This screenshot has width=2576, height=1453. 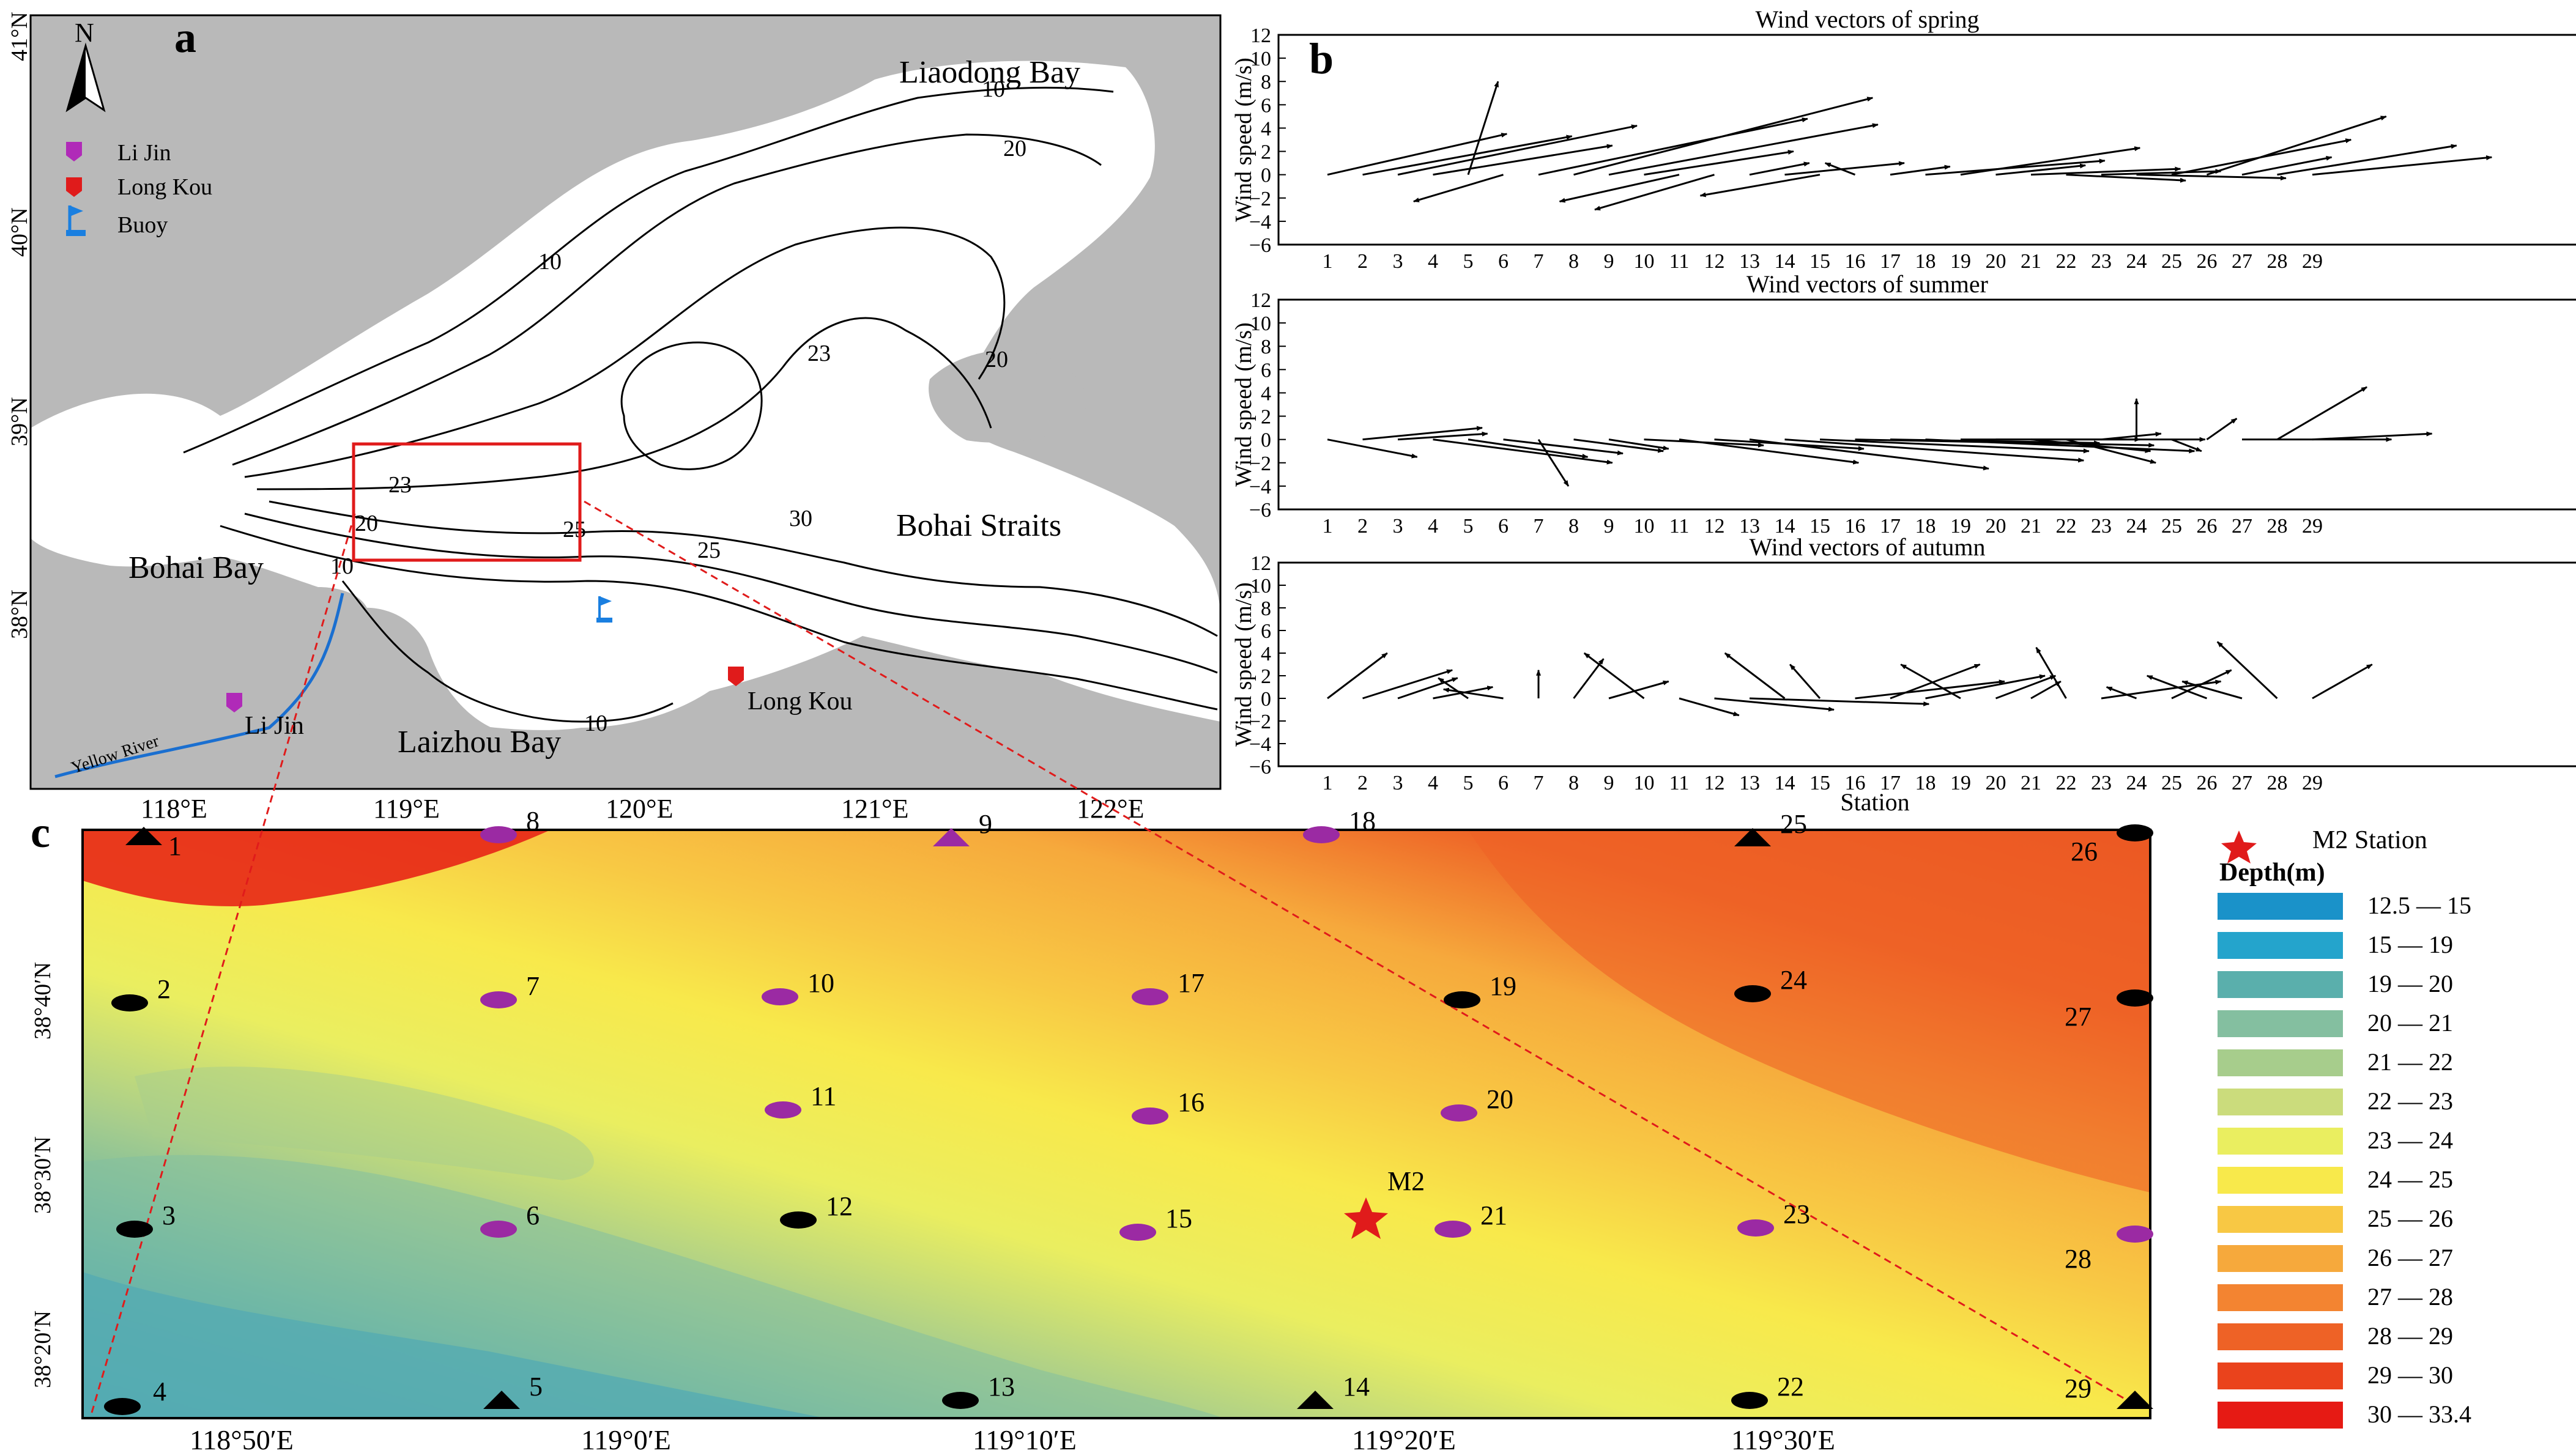 What do you see at coordinates (1867, 547) in the screenshot?
I see `wind-panel-title: Wind vectors of autumn` at bounding box center [1867, 547].